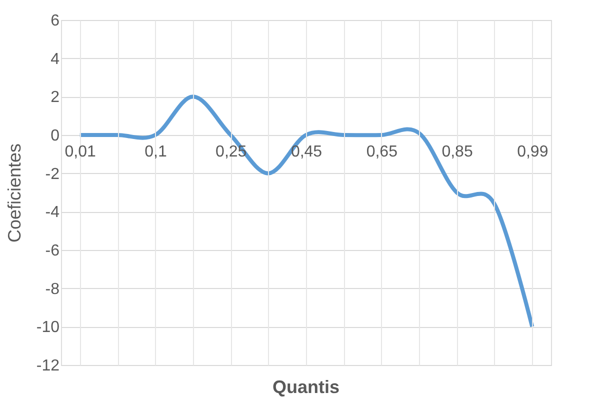 This screenshot has height=414, width=604. I want to click on y-tick-label: 4, so click(55, 59).